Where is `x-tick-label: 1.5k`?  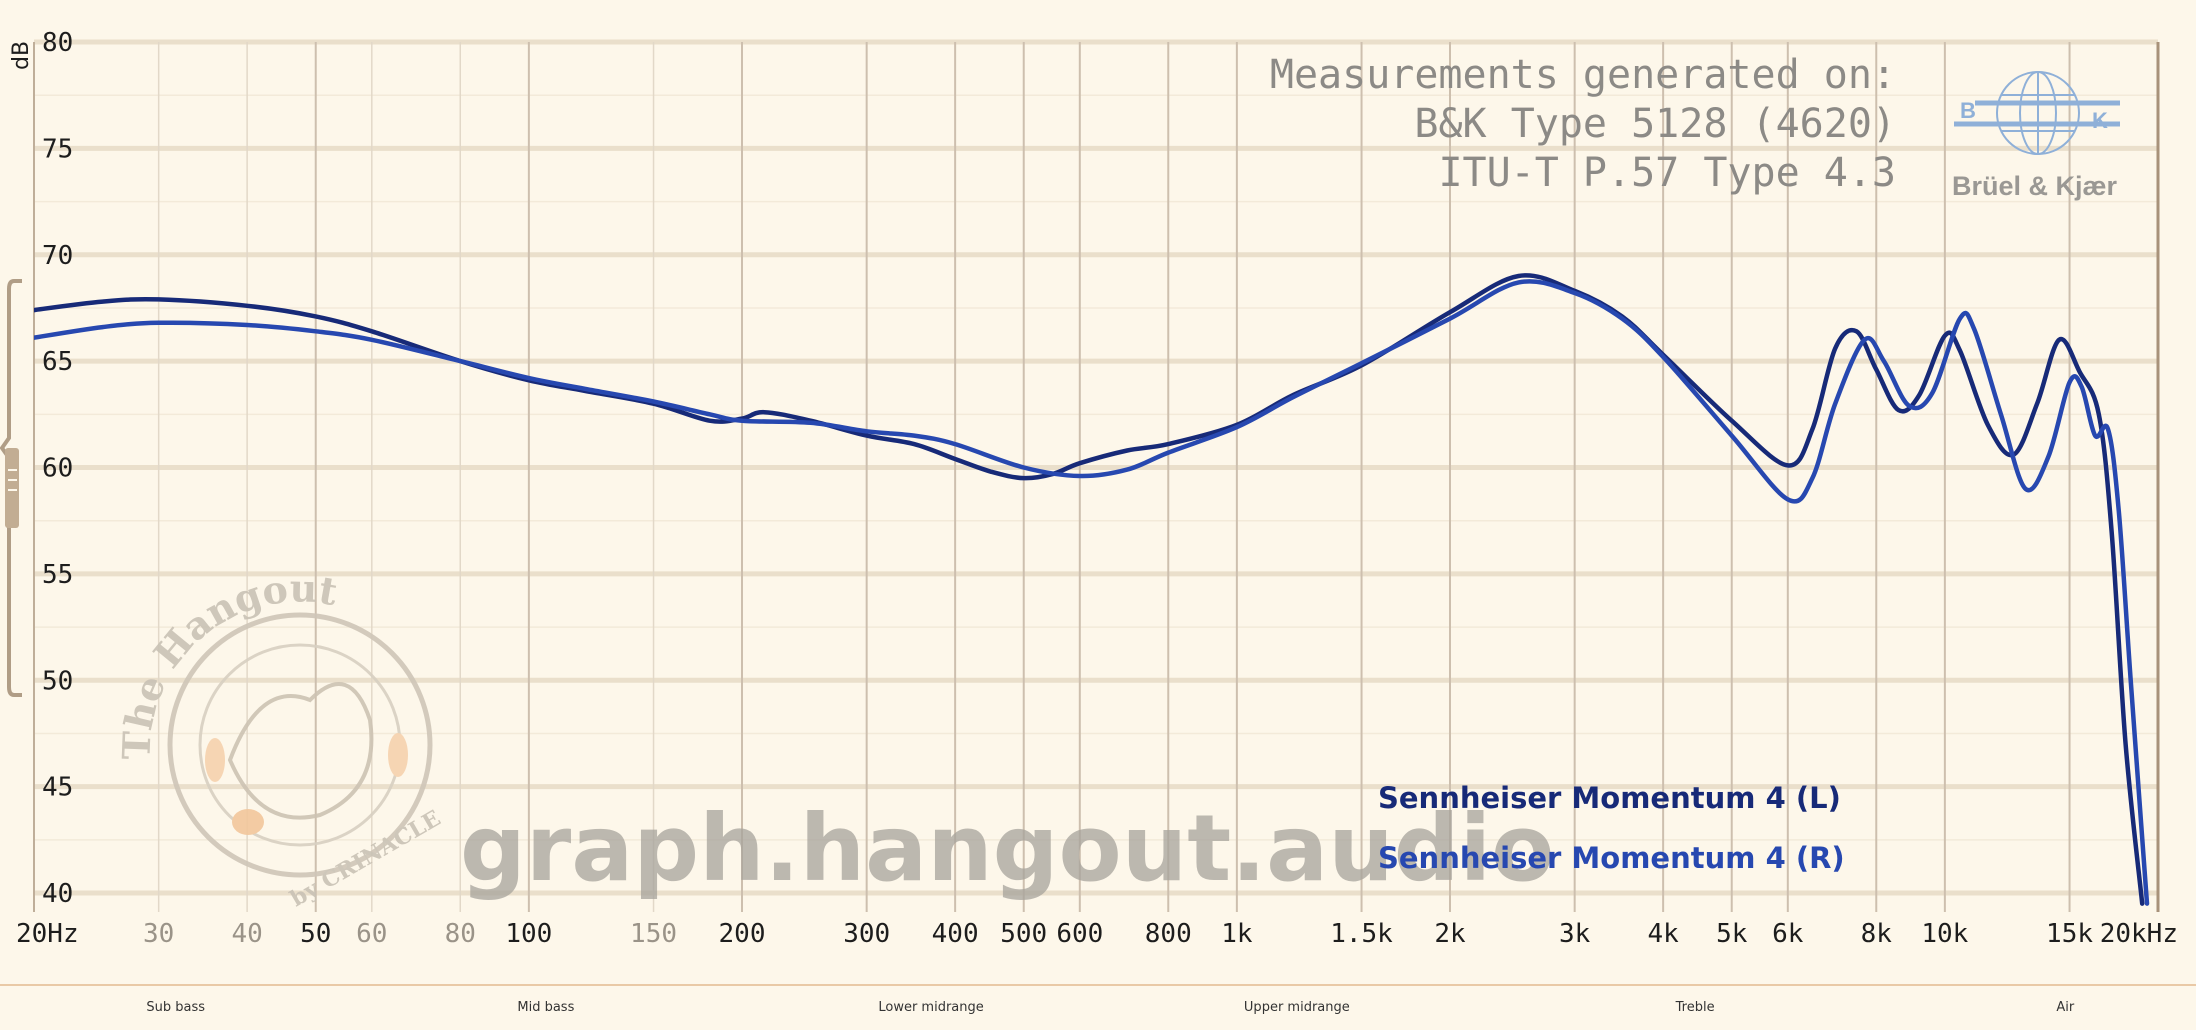 x-tick-label: 1.5k is located at coordinates (1361, 934).